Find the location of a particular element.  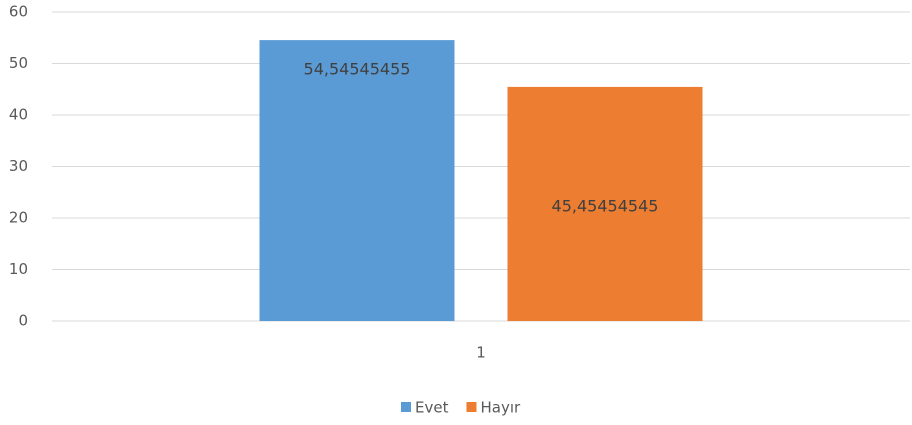

x-tick-label: 1 is located at coordinates (481, 353).